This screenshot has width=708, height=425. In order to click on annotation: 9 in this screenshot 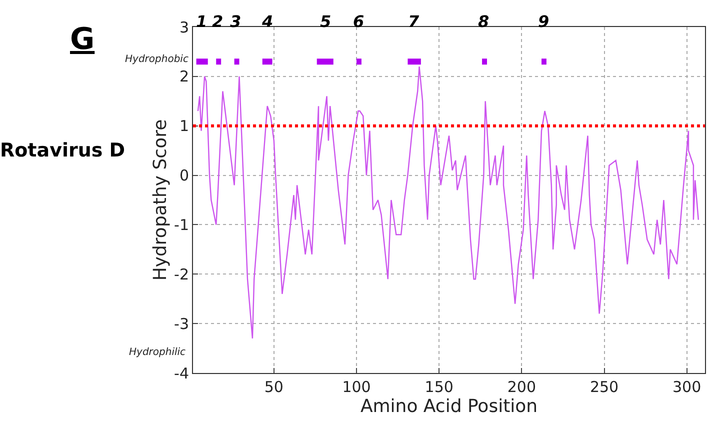, I will do `click(544, 21)`.